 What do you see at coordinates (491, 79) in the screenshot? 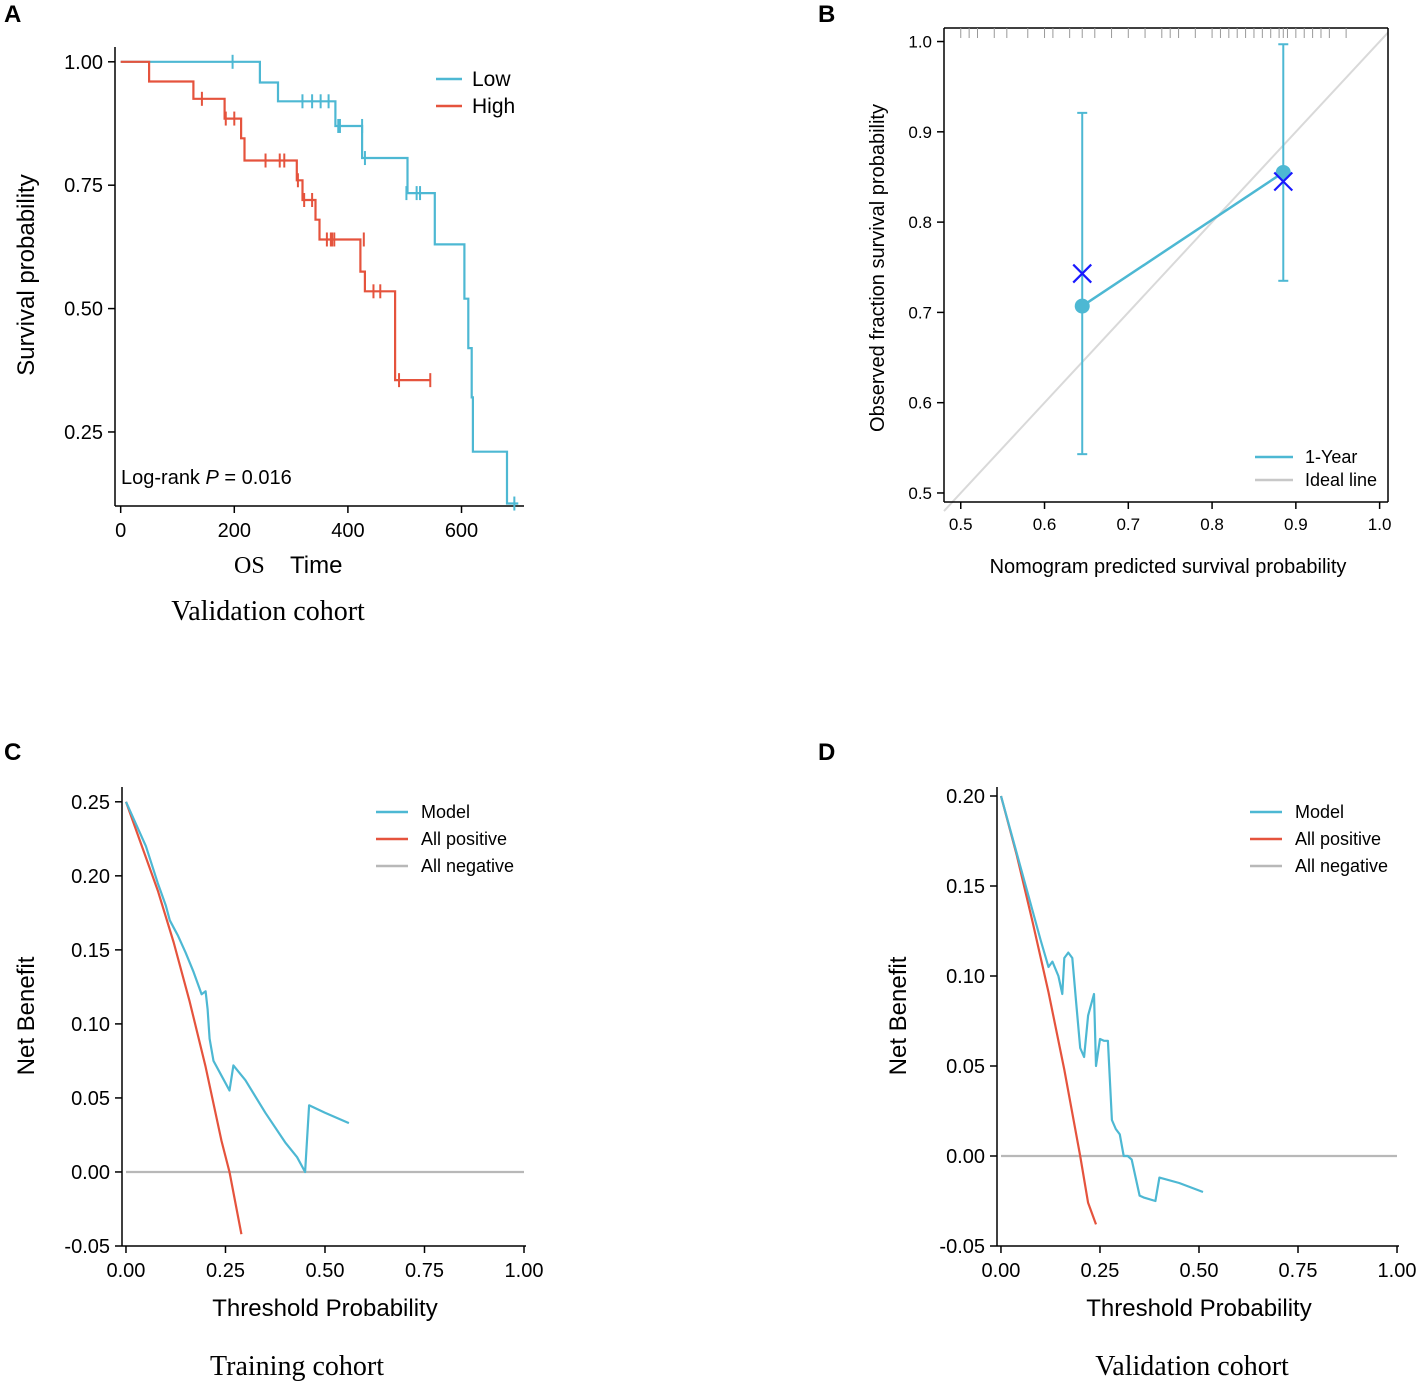
I see `legend-low-label: Low` at bounding box center [491, 79].